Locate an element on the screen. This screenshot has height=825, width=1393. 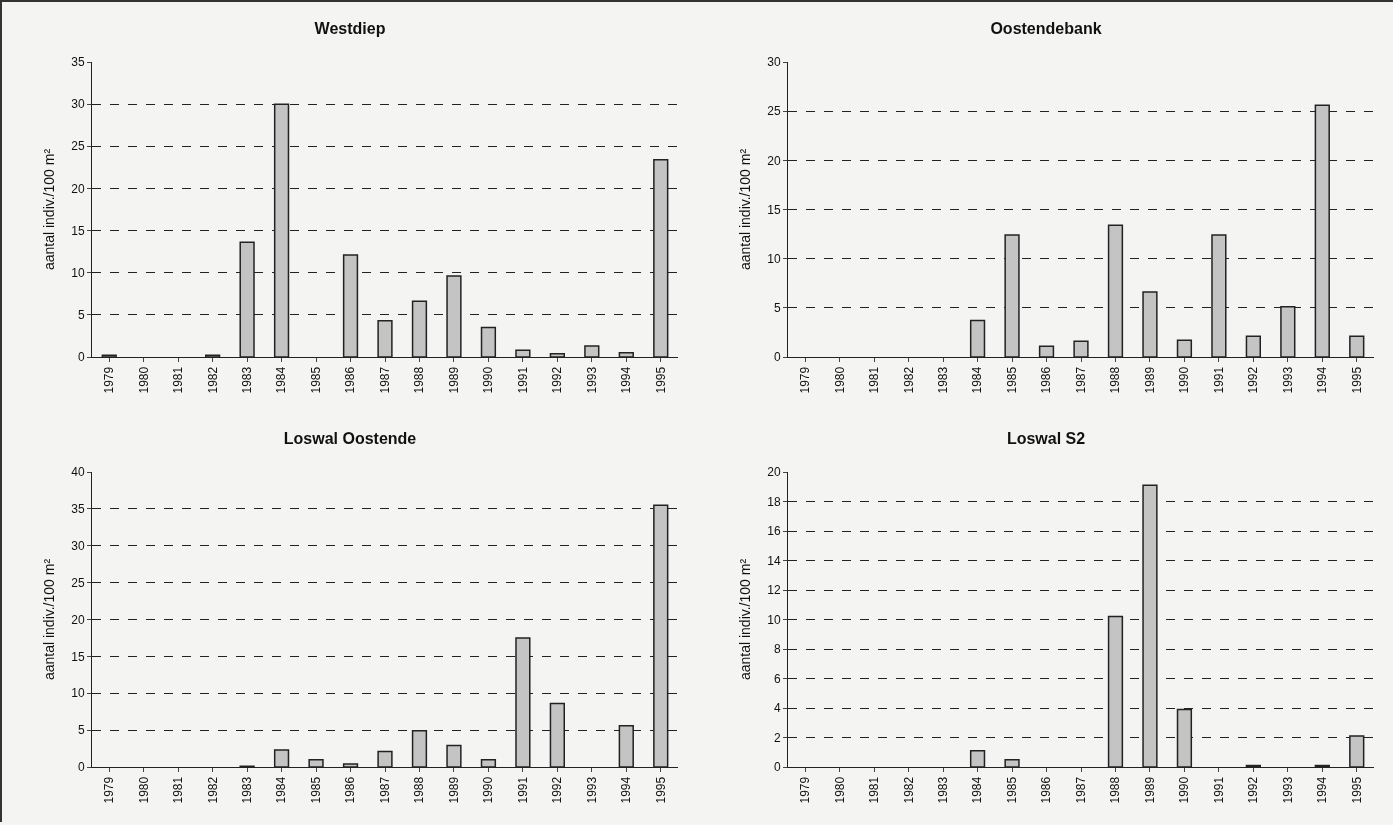
y-tick-label: 40 is located at coordinates (78, 472).